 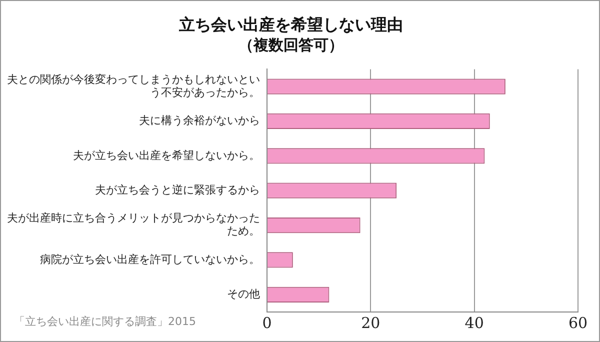 I want to click on x-tick-label: 40, so click(x=474, y=323).